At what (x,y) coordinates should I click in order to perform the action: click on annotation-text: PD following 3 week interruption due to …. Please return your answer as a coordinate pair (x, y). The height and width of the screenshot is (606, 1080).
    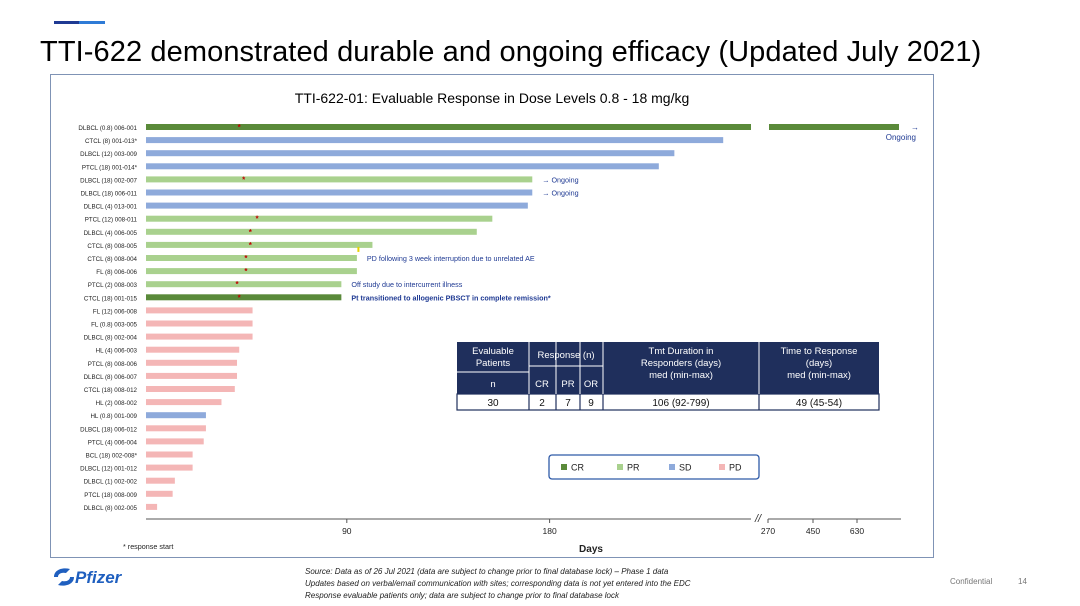
    Looking at the image, I should click on (451, 258).